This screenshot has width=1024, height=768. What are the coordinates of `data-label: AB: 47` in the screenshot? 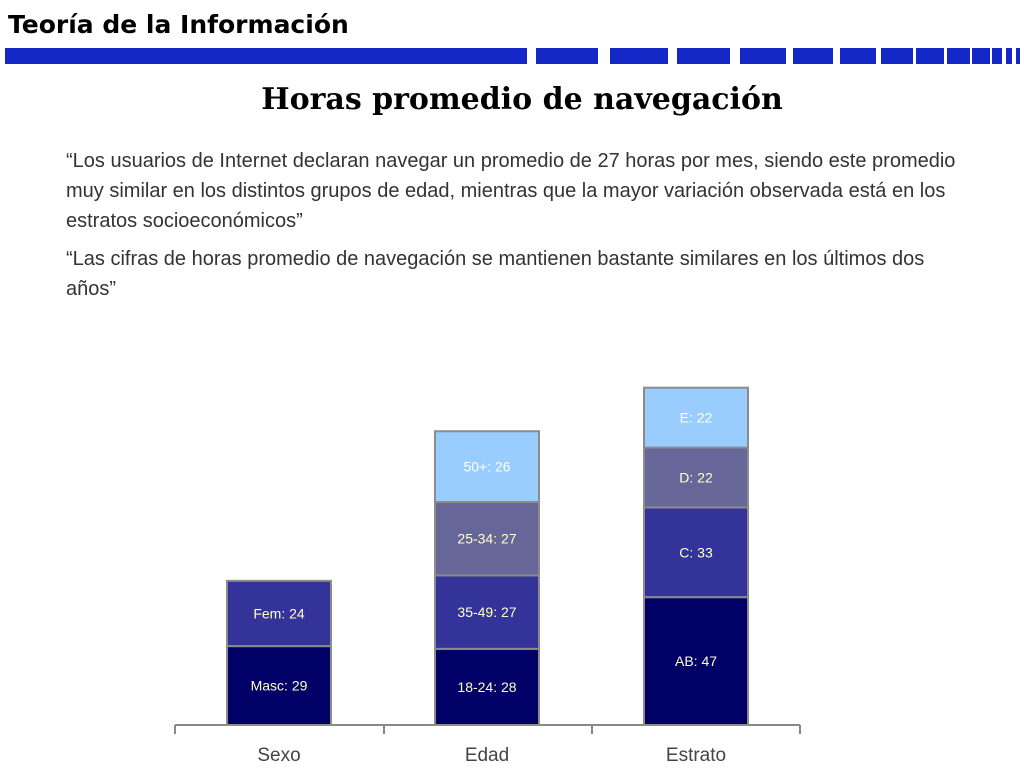 It's located at (696, 661).